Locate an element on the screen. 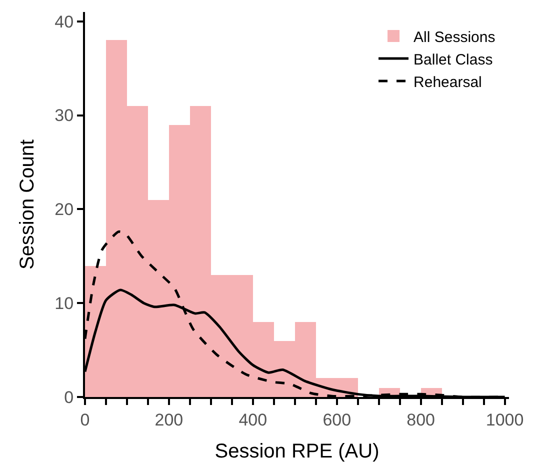 The width and height of the screenshot is (536, 470). y-axis-title: Session Count is located at coordinates (27, 204).